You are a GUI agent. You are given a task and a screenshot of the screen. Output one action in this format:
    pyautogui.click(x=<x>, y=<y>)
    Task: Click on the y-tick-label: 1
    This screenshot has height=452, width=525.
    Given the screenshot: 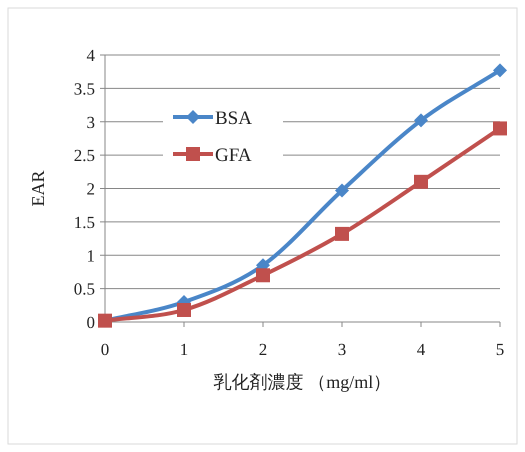 What is the action you would take?
    pyautogui.click(x=90, y=256)
    